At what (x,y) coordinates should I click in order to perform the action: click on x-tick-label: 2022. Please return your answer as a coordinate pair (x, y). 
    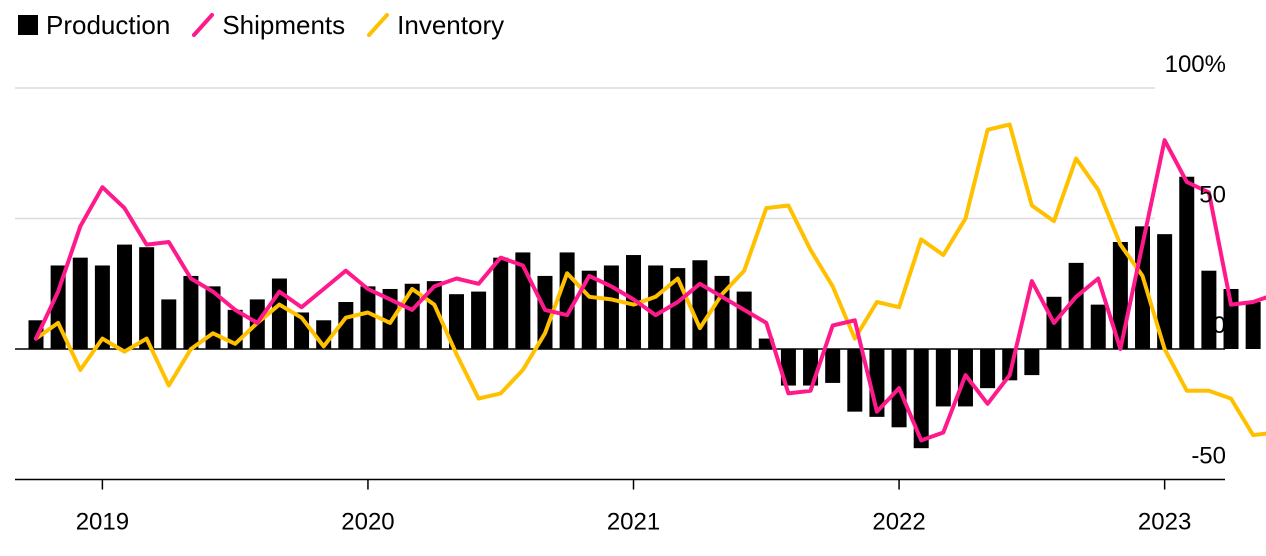
    Looking at the image, I should click on (898, 522).